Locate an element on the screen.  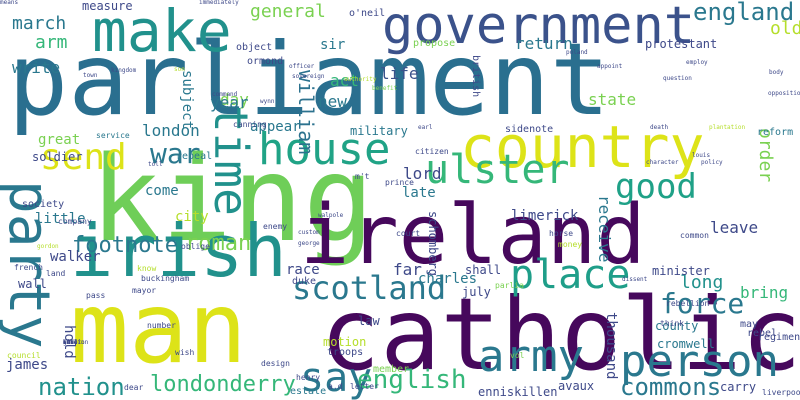
word-william: william is located at coordinates (306, 112).